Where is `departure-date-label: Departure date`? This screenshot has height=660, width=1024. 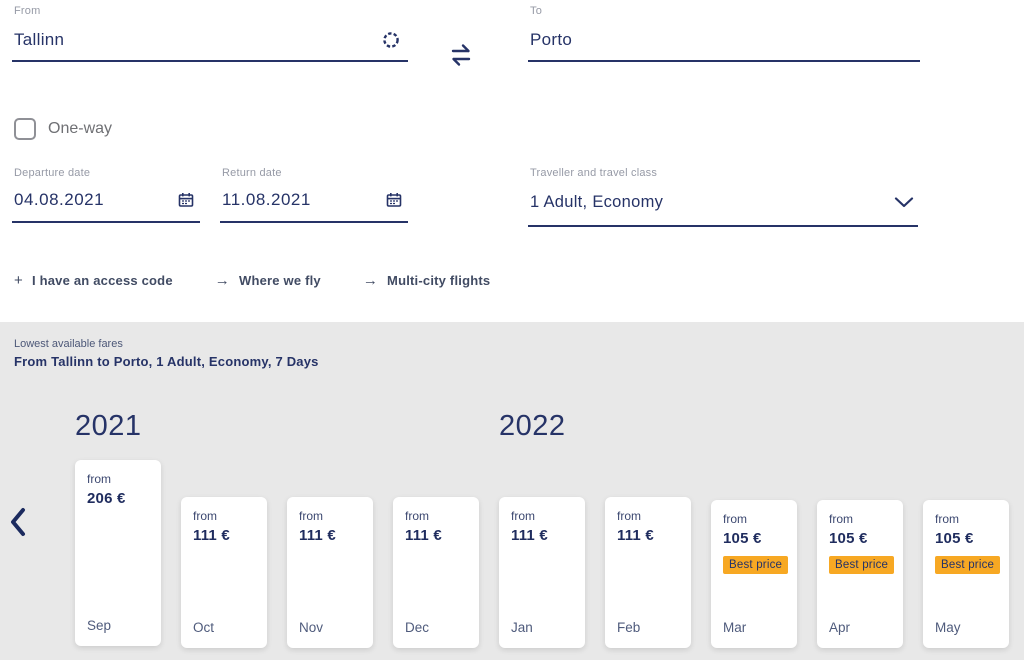 departure-date-label: Departure date is located at coordinates (52, 173).